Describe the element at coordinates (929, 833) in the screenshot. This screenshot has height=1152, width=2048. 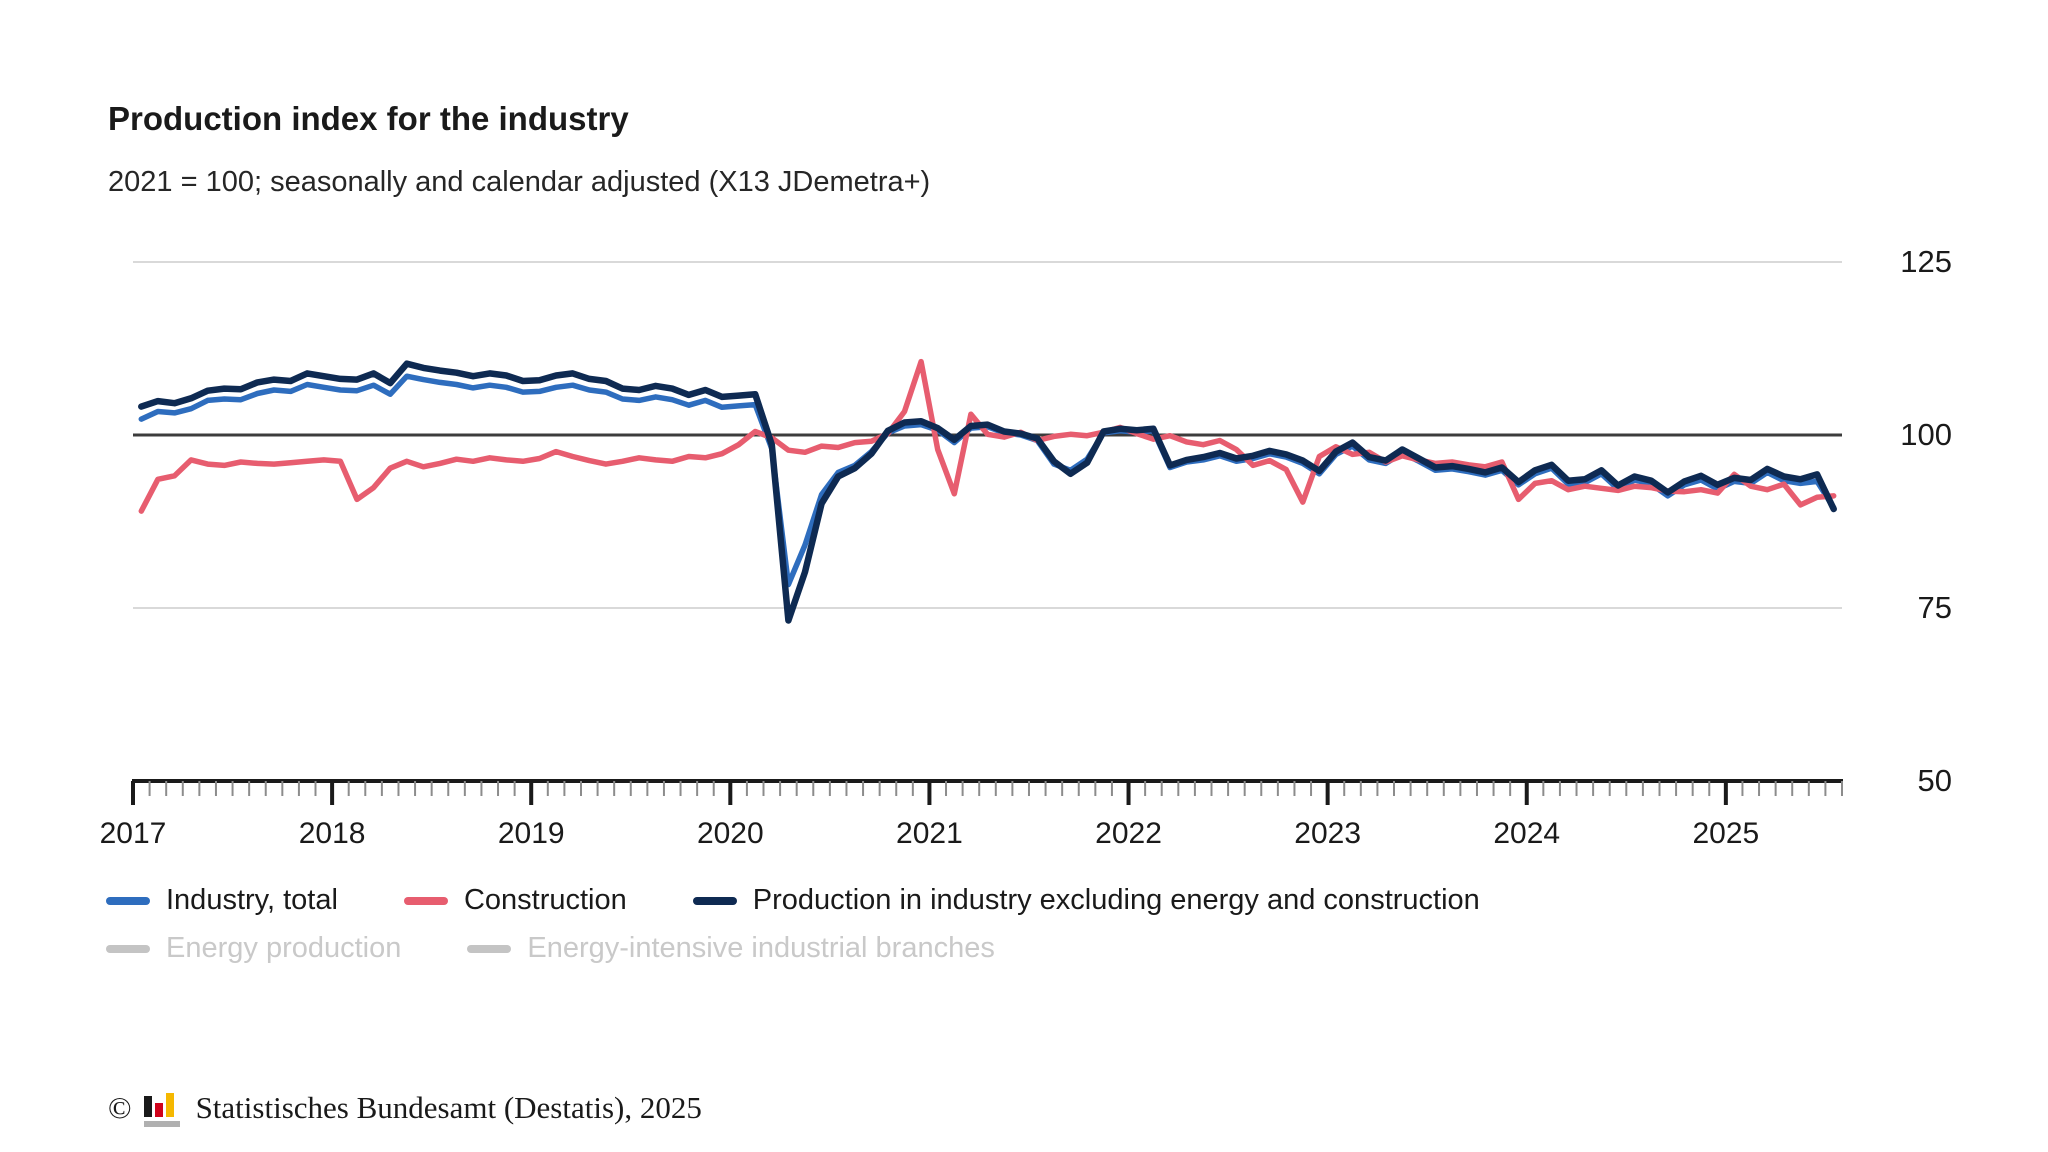
I see `x-tick-label-2021: 2021` at that location.